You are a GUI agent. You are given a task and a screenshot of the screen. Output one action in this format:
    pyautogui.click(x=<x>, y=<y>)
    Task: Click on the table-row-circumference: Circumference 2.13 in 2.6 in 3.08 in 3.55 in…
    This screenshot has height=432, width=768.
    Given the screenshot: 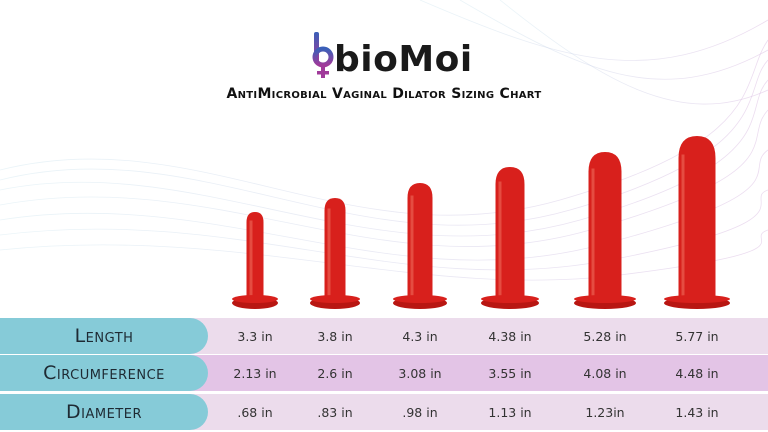 What is the action you would take?
    pyautogui.click(x=384, y=373)
    